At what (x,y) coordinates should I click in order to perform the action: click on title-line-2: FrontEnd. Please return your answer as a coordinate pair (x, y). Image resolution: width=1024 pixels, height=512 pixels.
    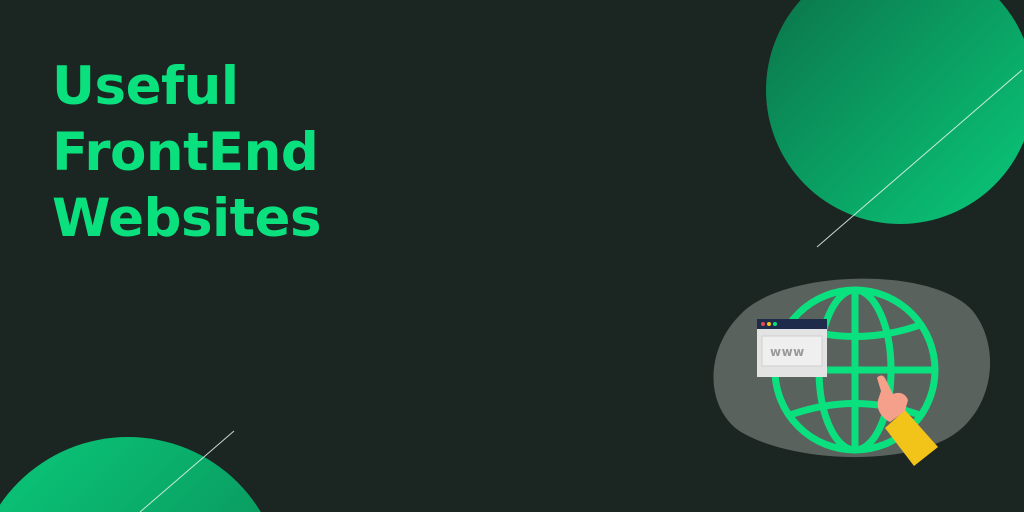
    Looking at the image, I should click on (185, 152).